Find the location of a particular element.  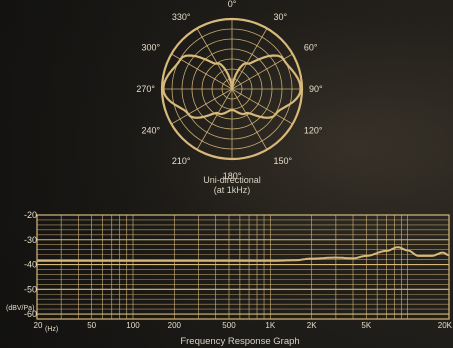

x-tick-label: 200 is located at coordinates (175, 325).